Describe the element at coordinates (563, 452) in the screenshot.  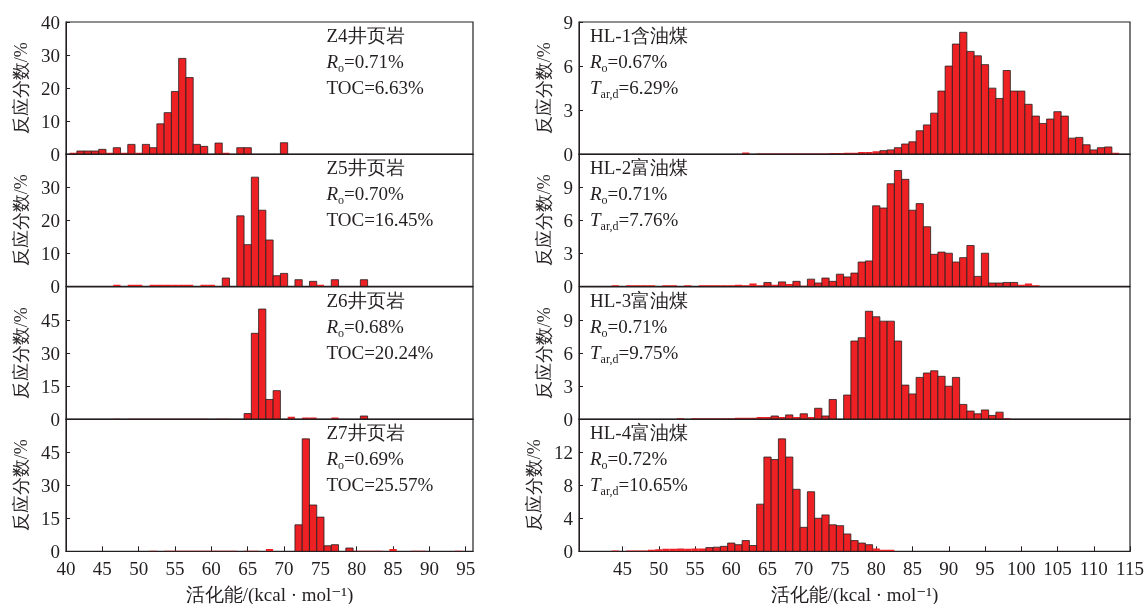
I see `y-tick-label: 12` at that location.